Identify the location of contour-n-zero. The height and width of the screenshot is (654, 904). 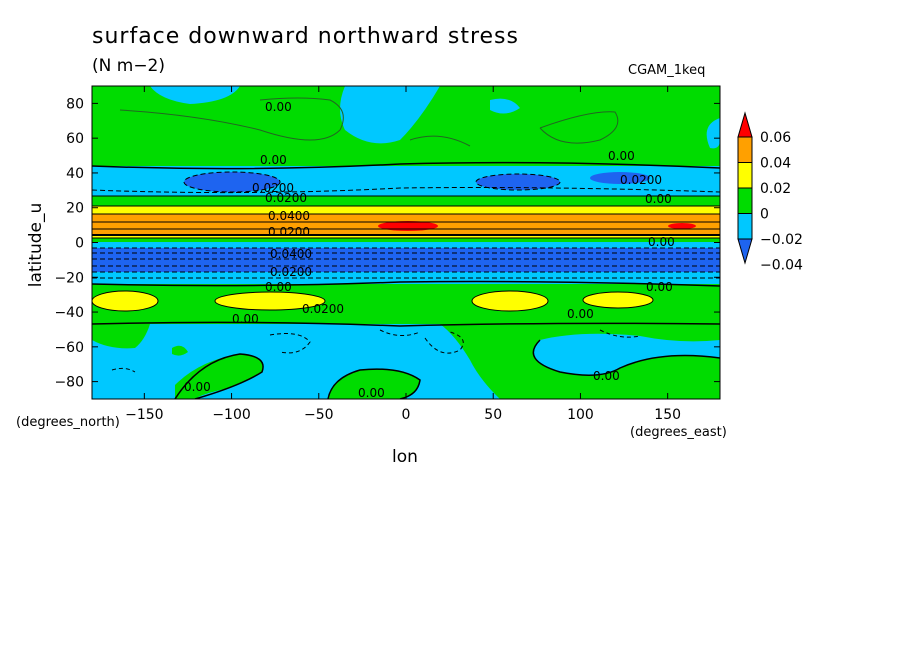
(406, 165).